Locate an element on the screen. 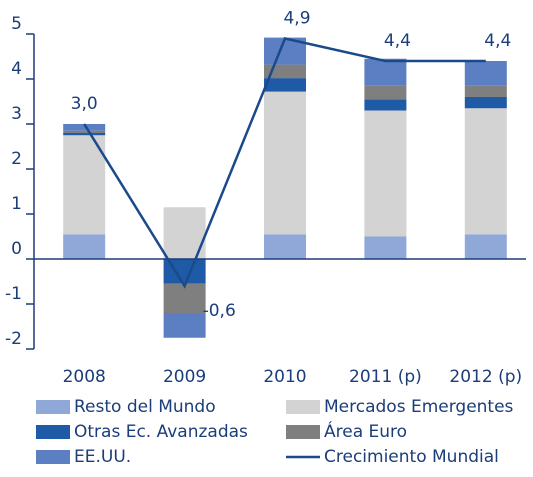 This screenshot has width=533, height=477. x-tick-label: 2008 is located at coordinates (84, 377).